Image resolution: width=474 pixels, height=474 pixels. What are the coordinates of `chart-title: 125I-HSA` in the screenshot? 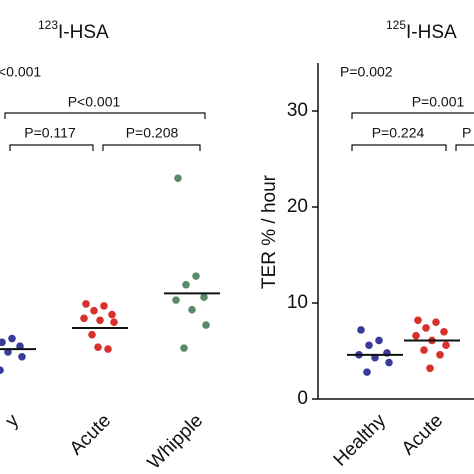 It's located at (421, 30).